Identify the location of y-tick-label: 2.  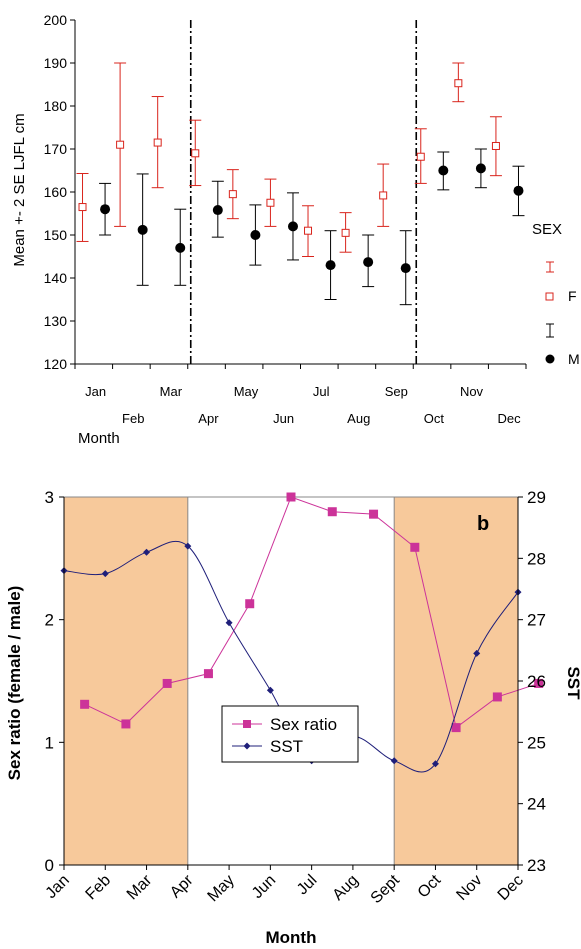
(49, 620).